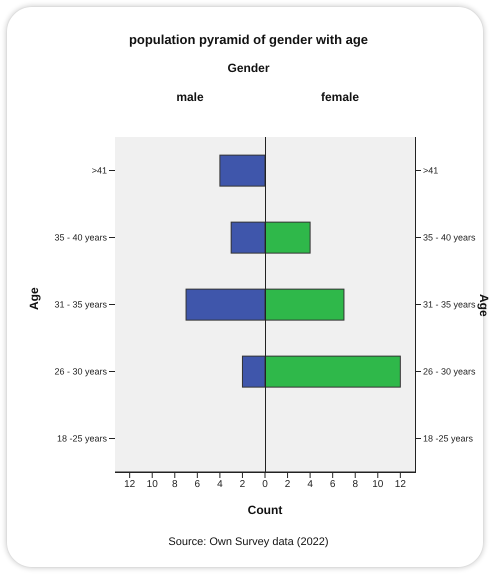  Describe the element at coordinates (248, 68) in the screenshot. I see `chart-subtitle: Gender` at that location.